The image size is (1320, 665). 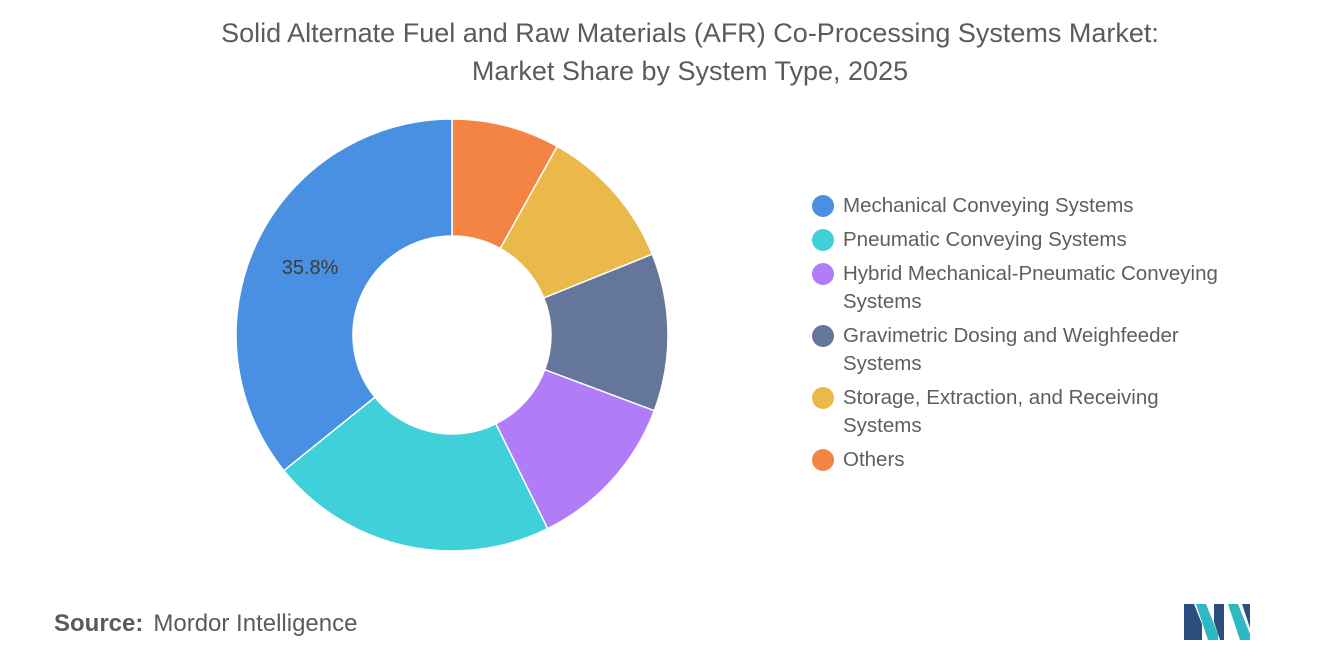 What do you see at coordinates (988, 205) in the screenshot?
I see `legend-label: Mechanical Conveying Systems` at bounding box center [988, 205].